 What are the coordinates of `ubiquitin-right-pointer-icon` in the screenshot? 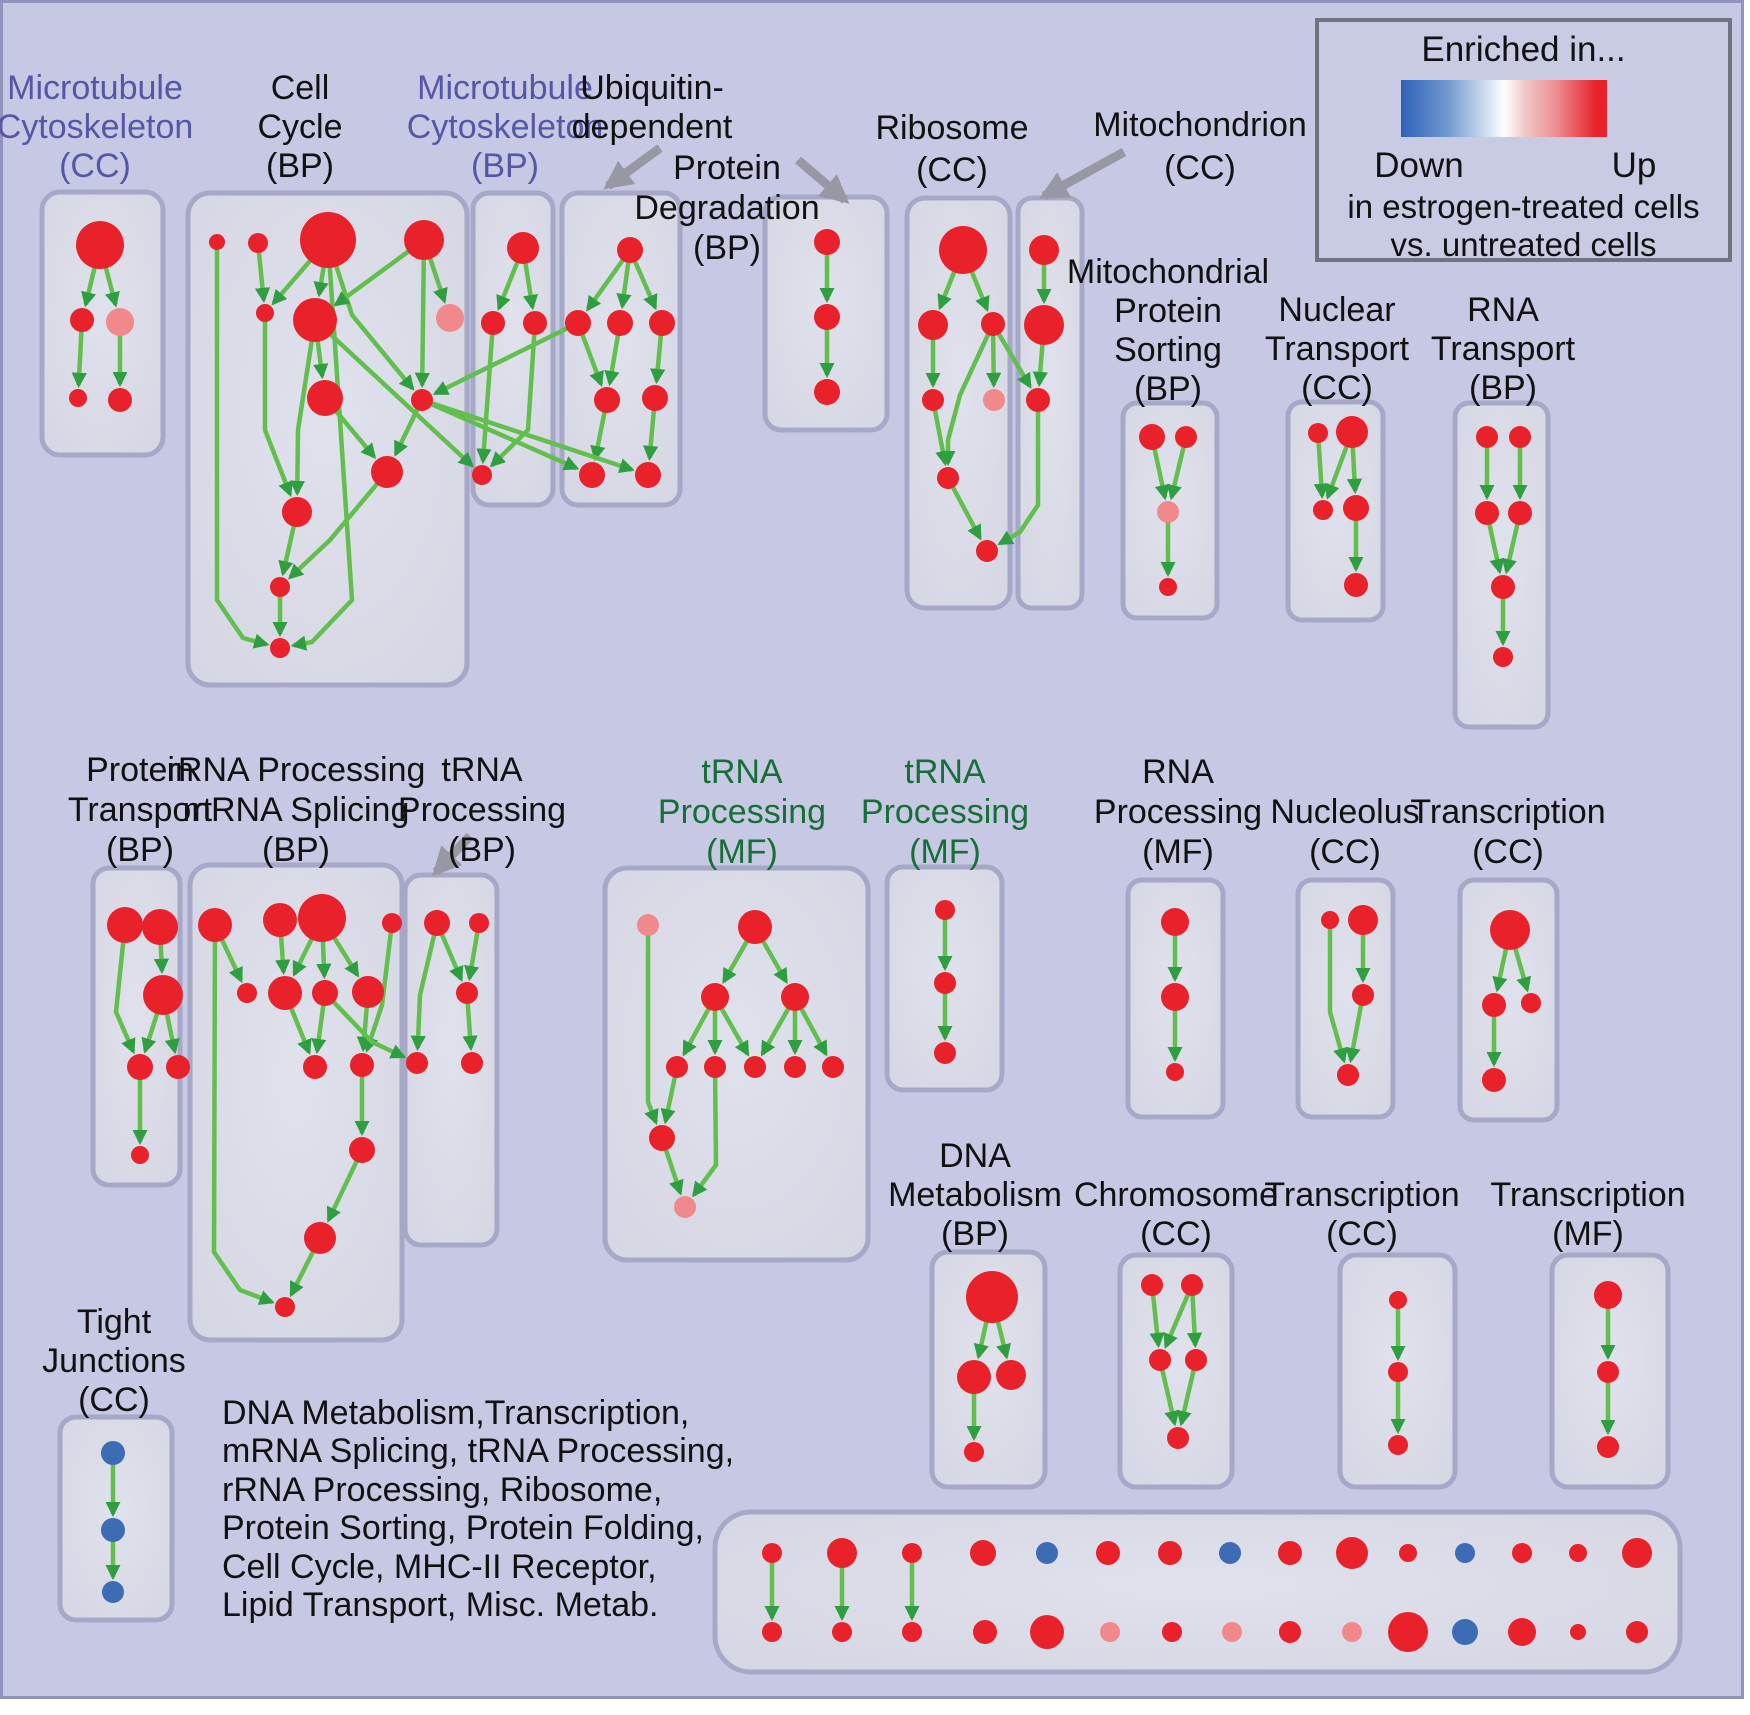 It's located at (822, 180).